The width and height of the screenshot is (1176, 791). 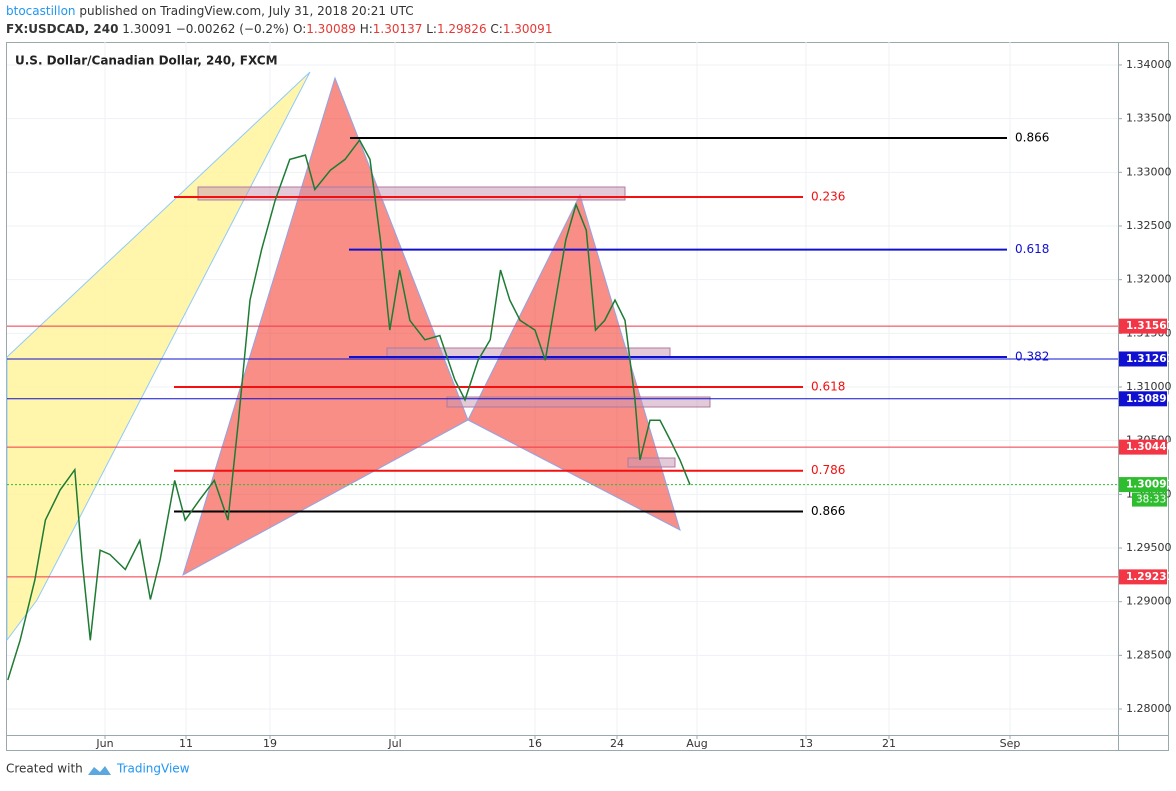 What do you see at coordinates (398, 29) in the screenshot?
I see `ohlc-value: 1.30137` at bounding box center [398, 29].